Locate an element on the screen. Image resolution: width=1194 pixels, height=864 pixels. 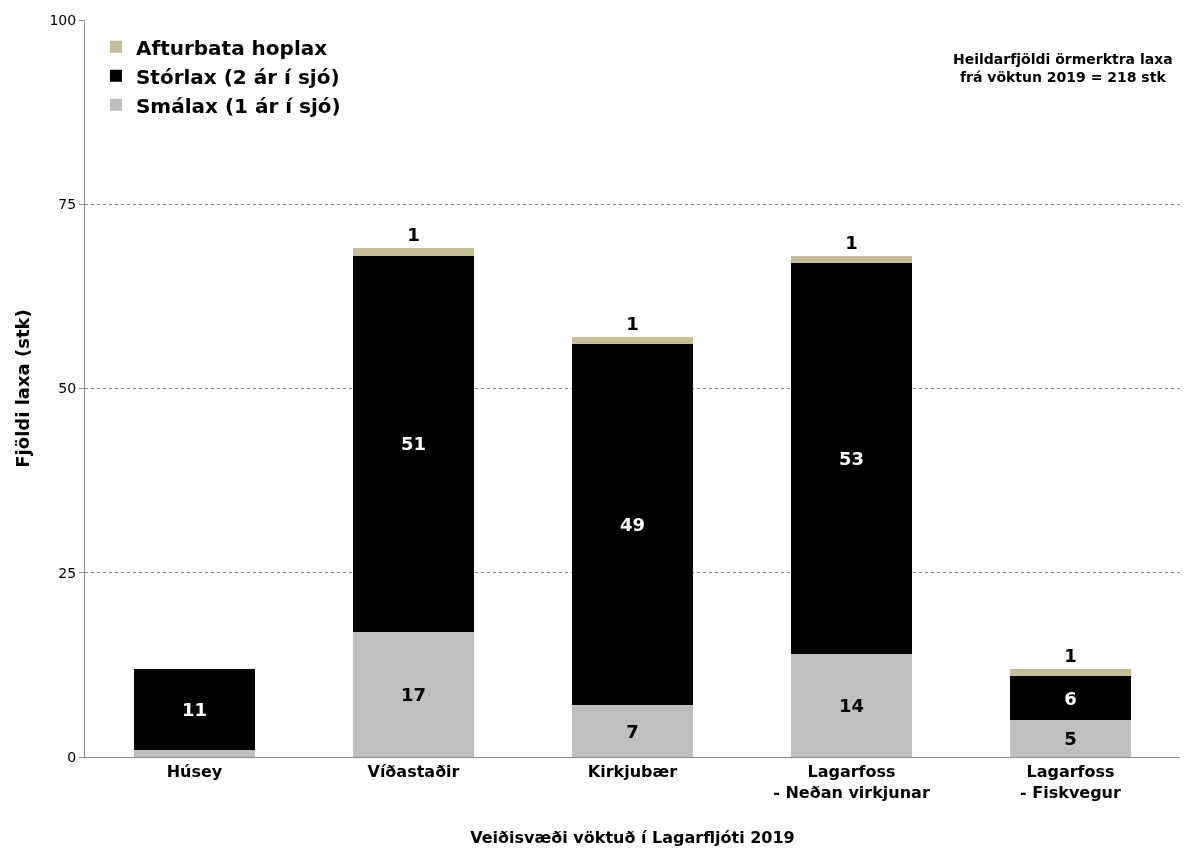
data-label: 7 is located at coordinates (632, 731).